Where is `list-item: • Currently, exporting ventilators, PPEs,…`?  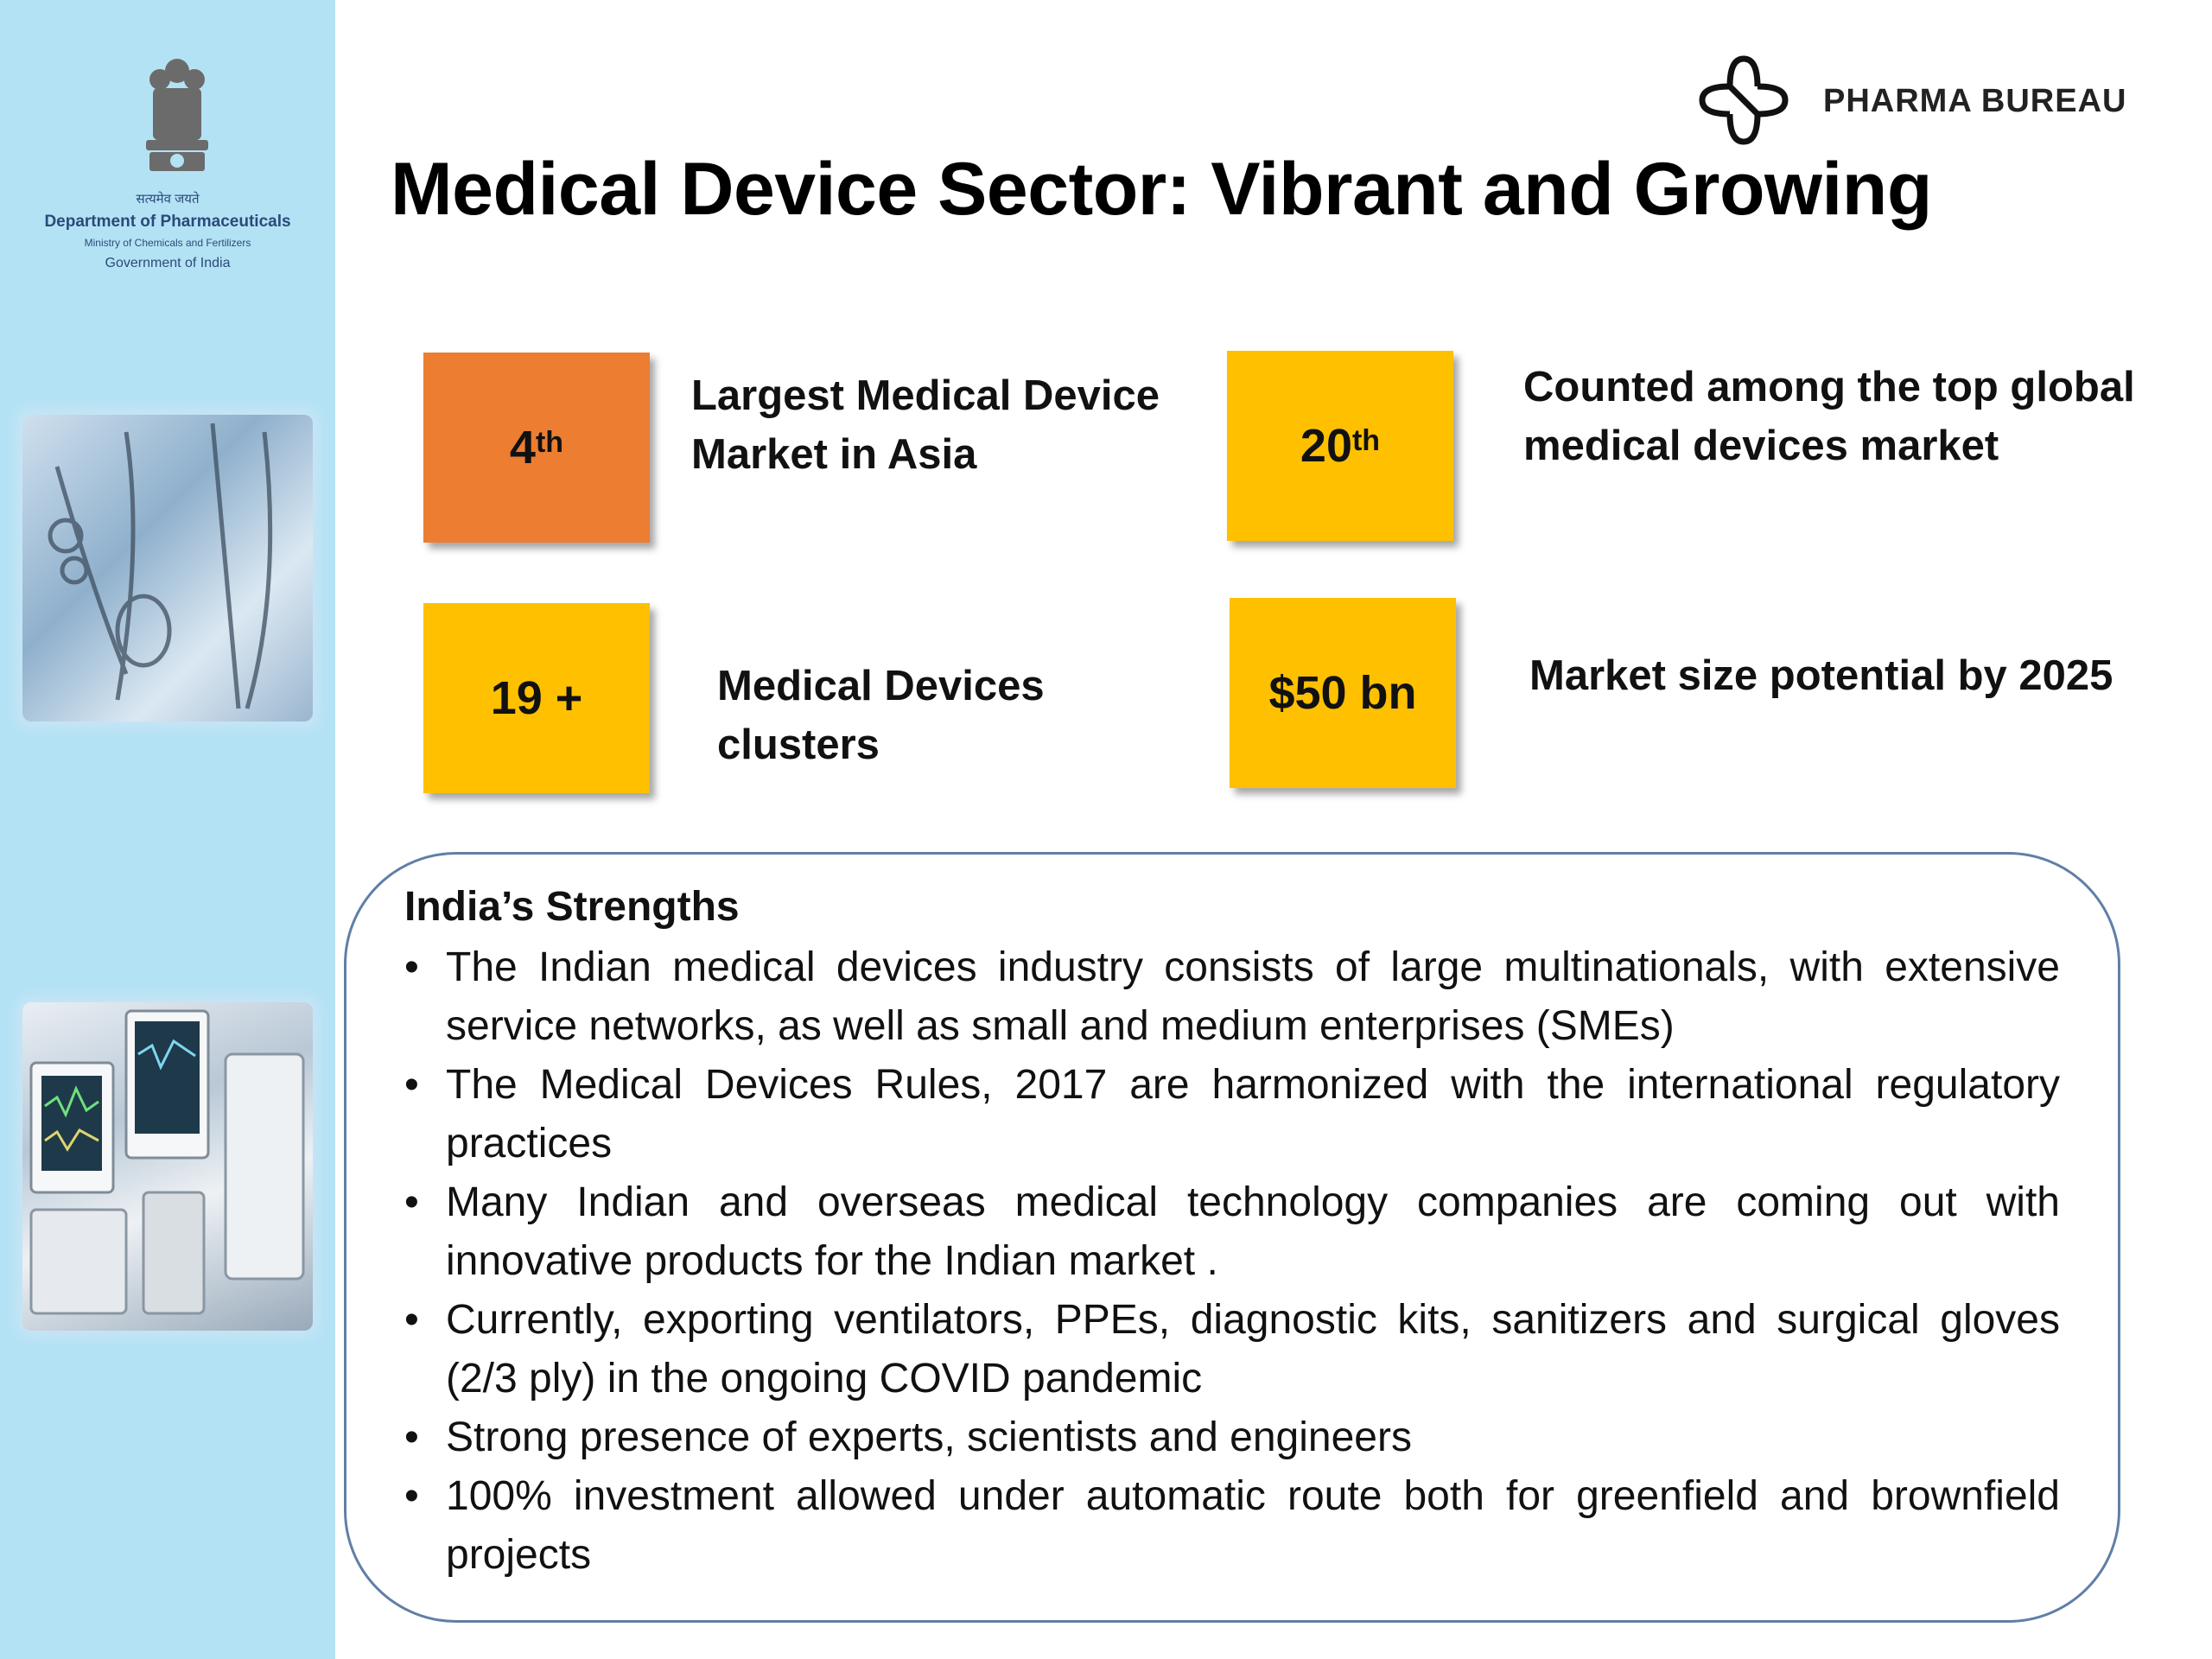 list-item: • Currently, exporting ventilators, PPEs,… is located at coordinates (1232, 1349).